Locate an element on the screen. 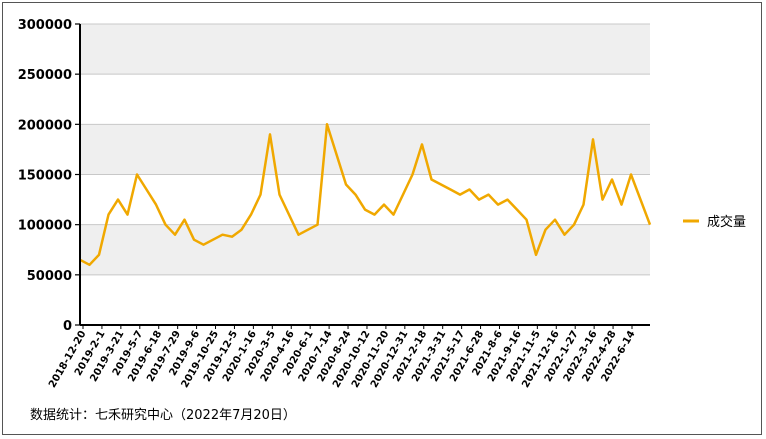 The width and height of the screenshot is (766, 439). y-tick-label: 0 is located at coordinates (67, 326).